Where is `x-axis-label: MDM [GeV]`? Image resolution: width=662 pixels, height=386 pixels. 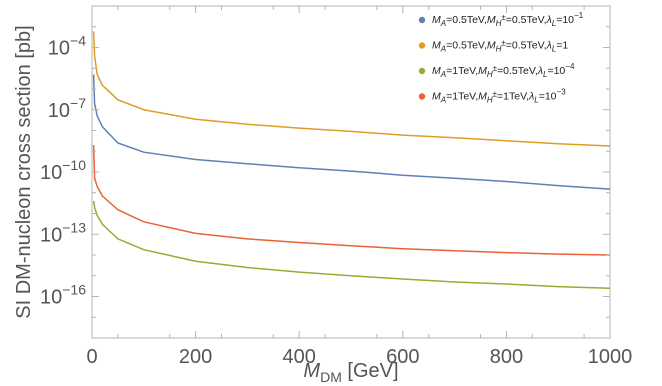 x-axis-label: MDM [GeV] is located at coordinates (350, 372).